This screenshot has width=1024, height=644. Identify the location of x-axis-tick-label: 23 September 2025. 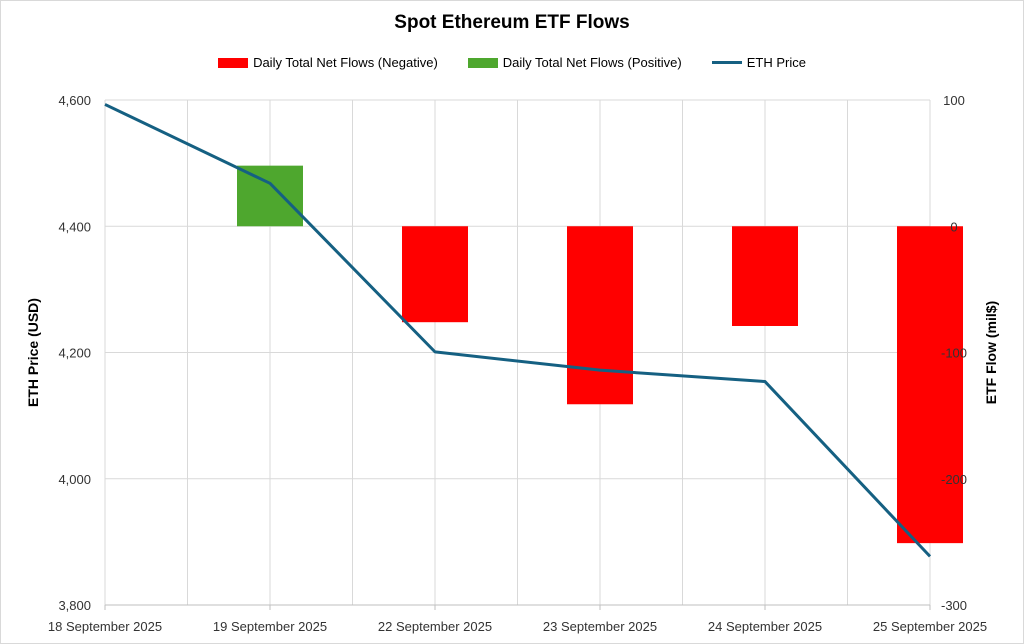
(600, 626).